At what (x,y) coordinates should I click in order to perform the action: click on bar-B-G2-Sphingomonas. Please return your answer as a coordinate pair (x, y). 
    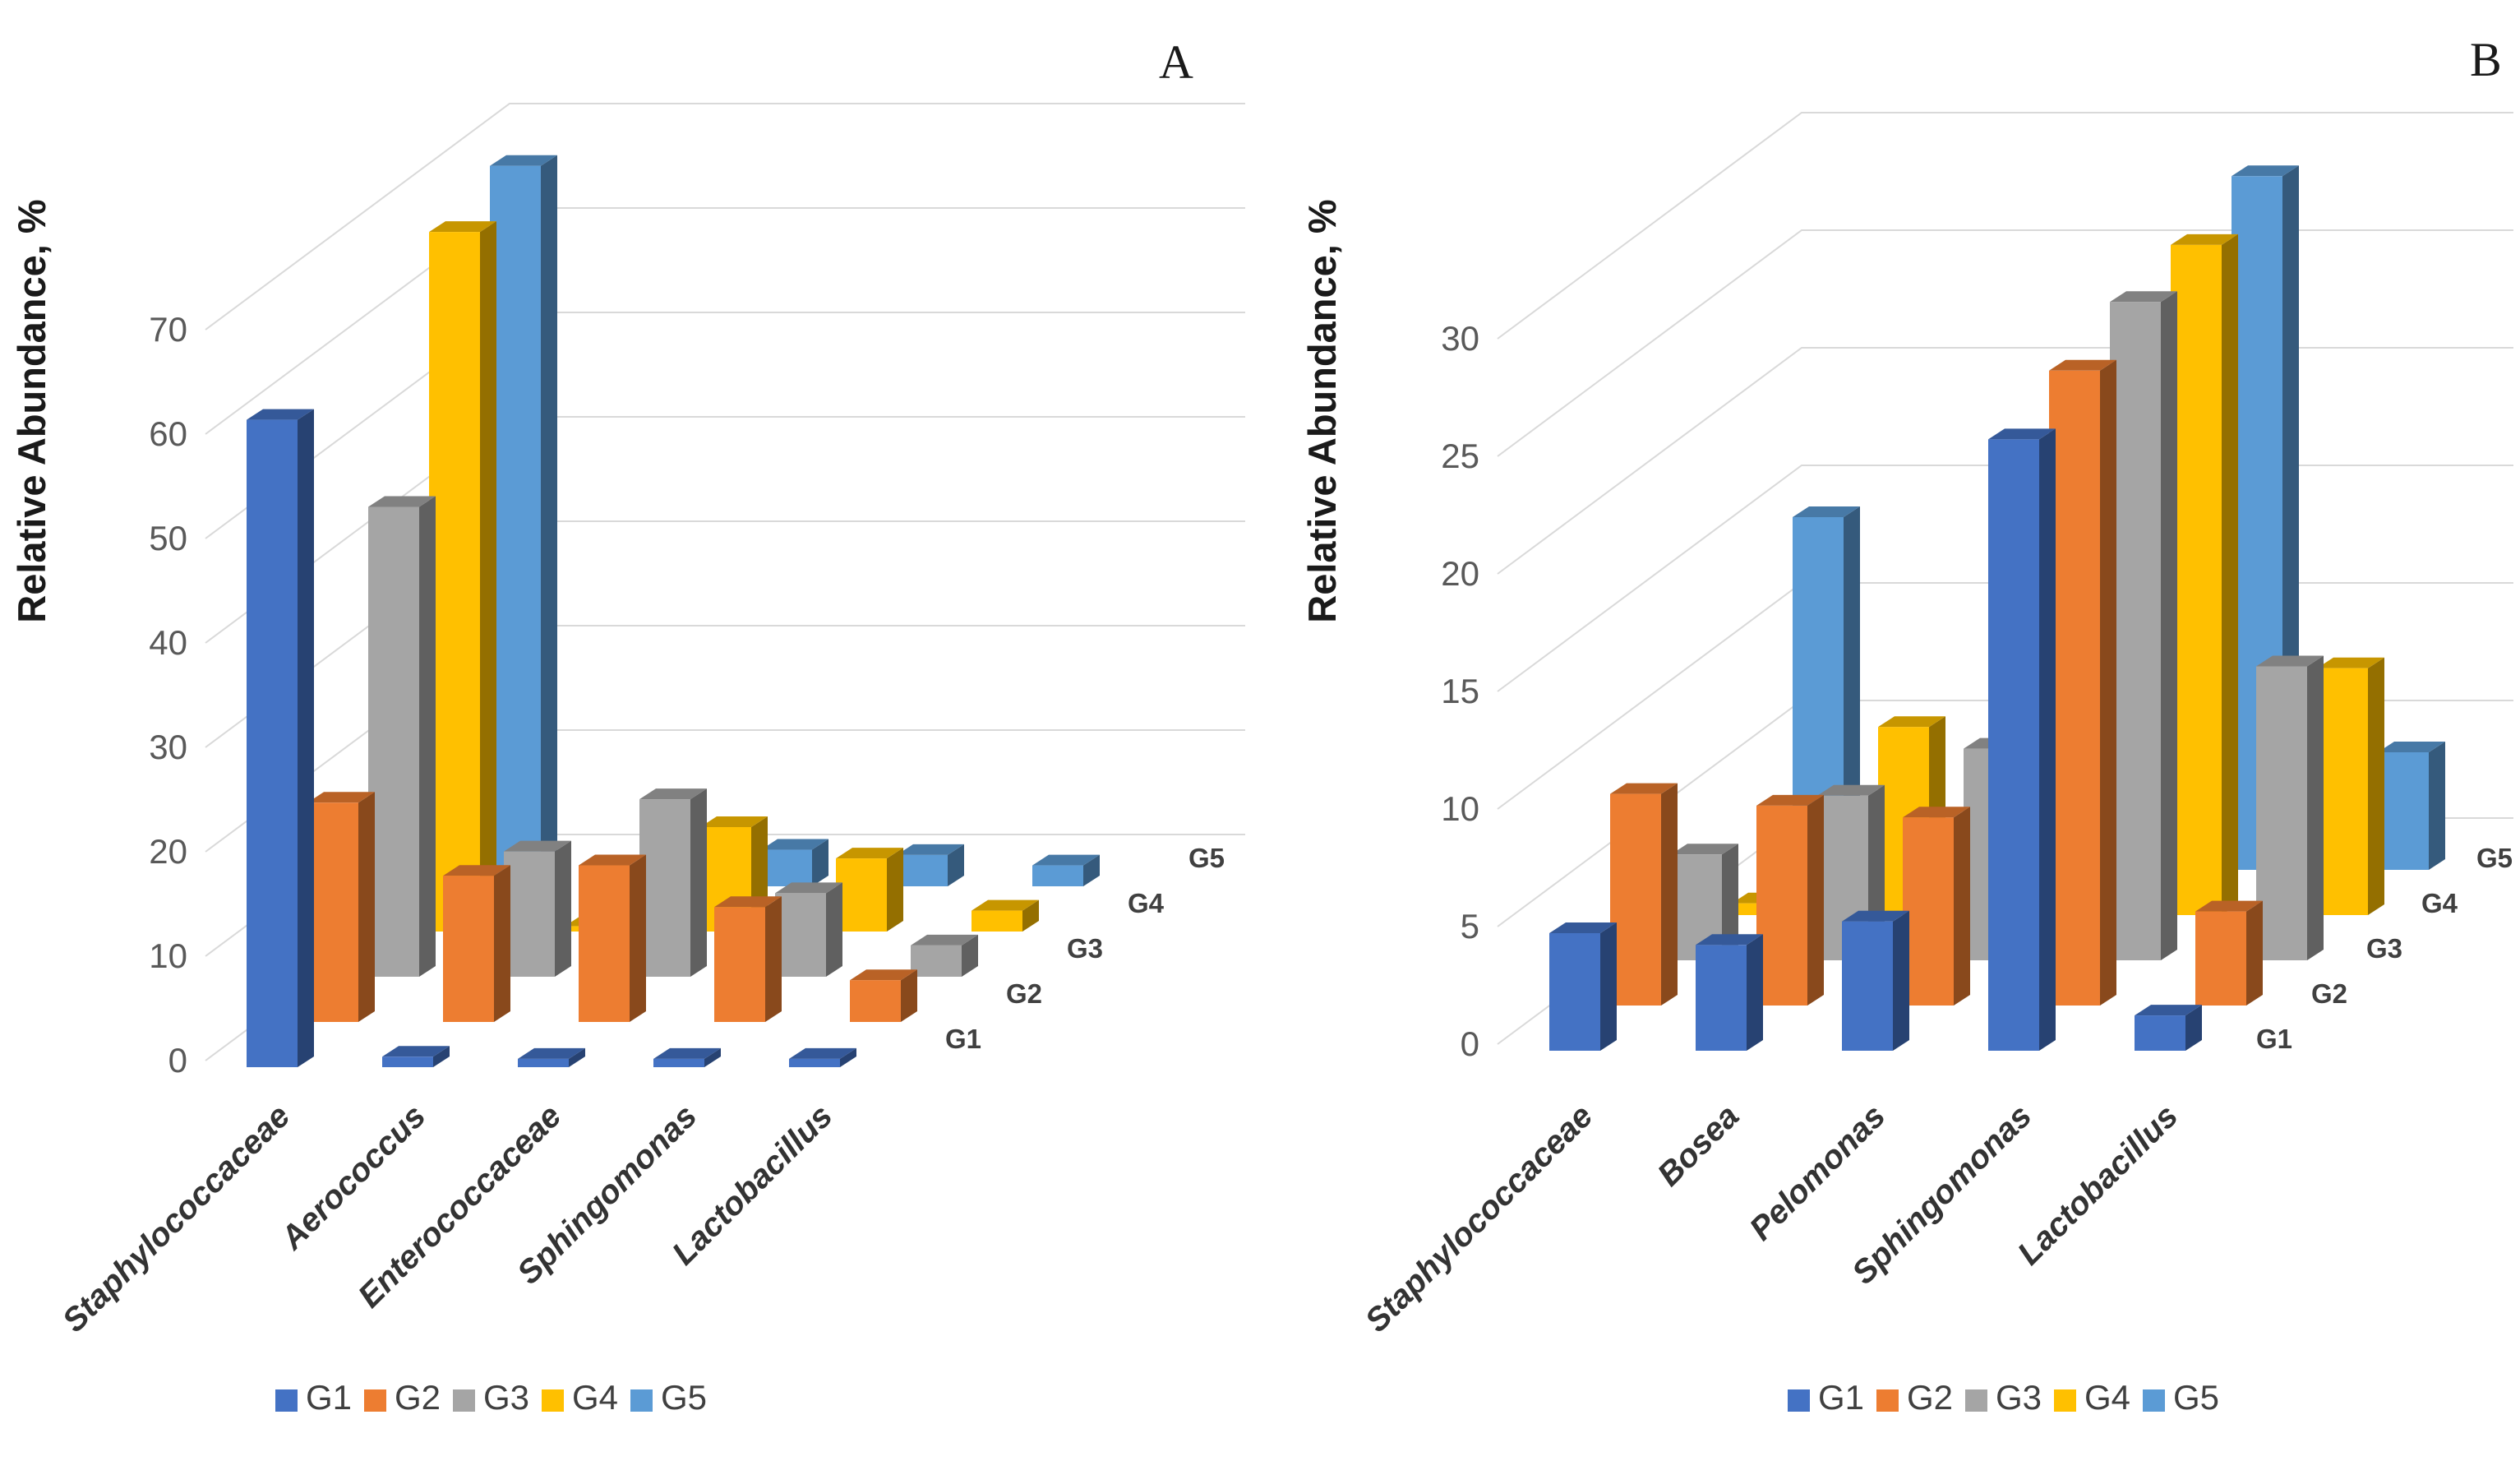
    Looking at the image, I should click on (2082, 682).